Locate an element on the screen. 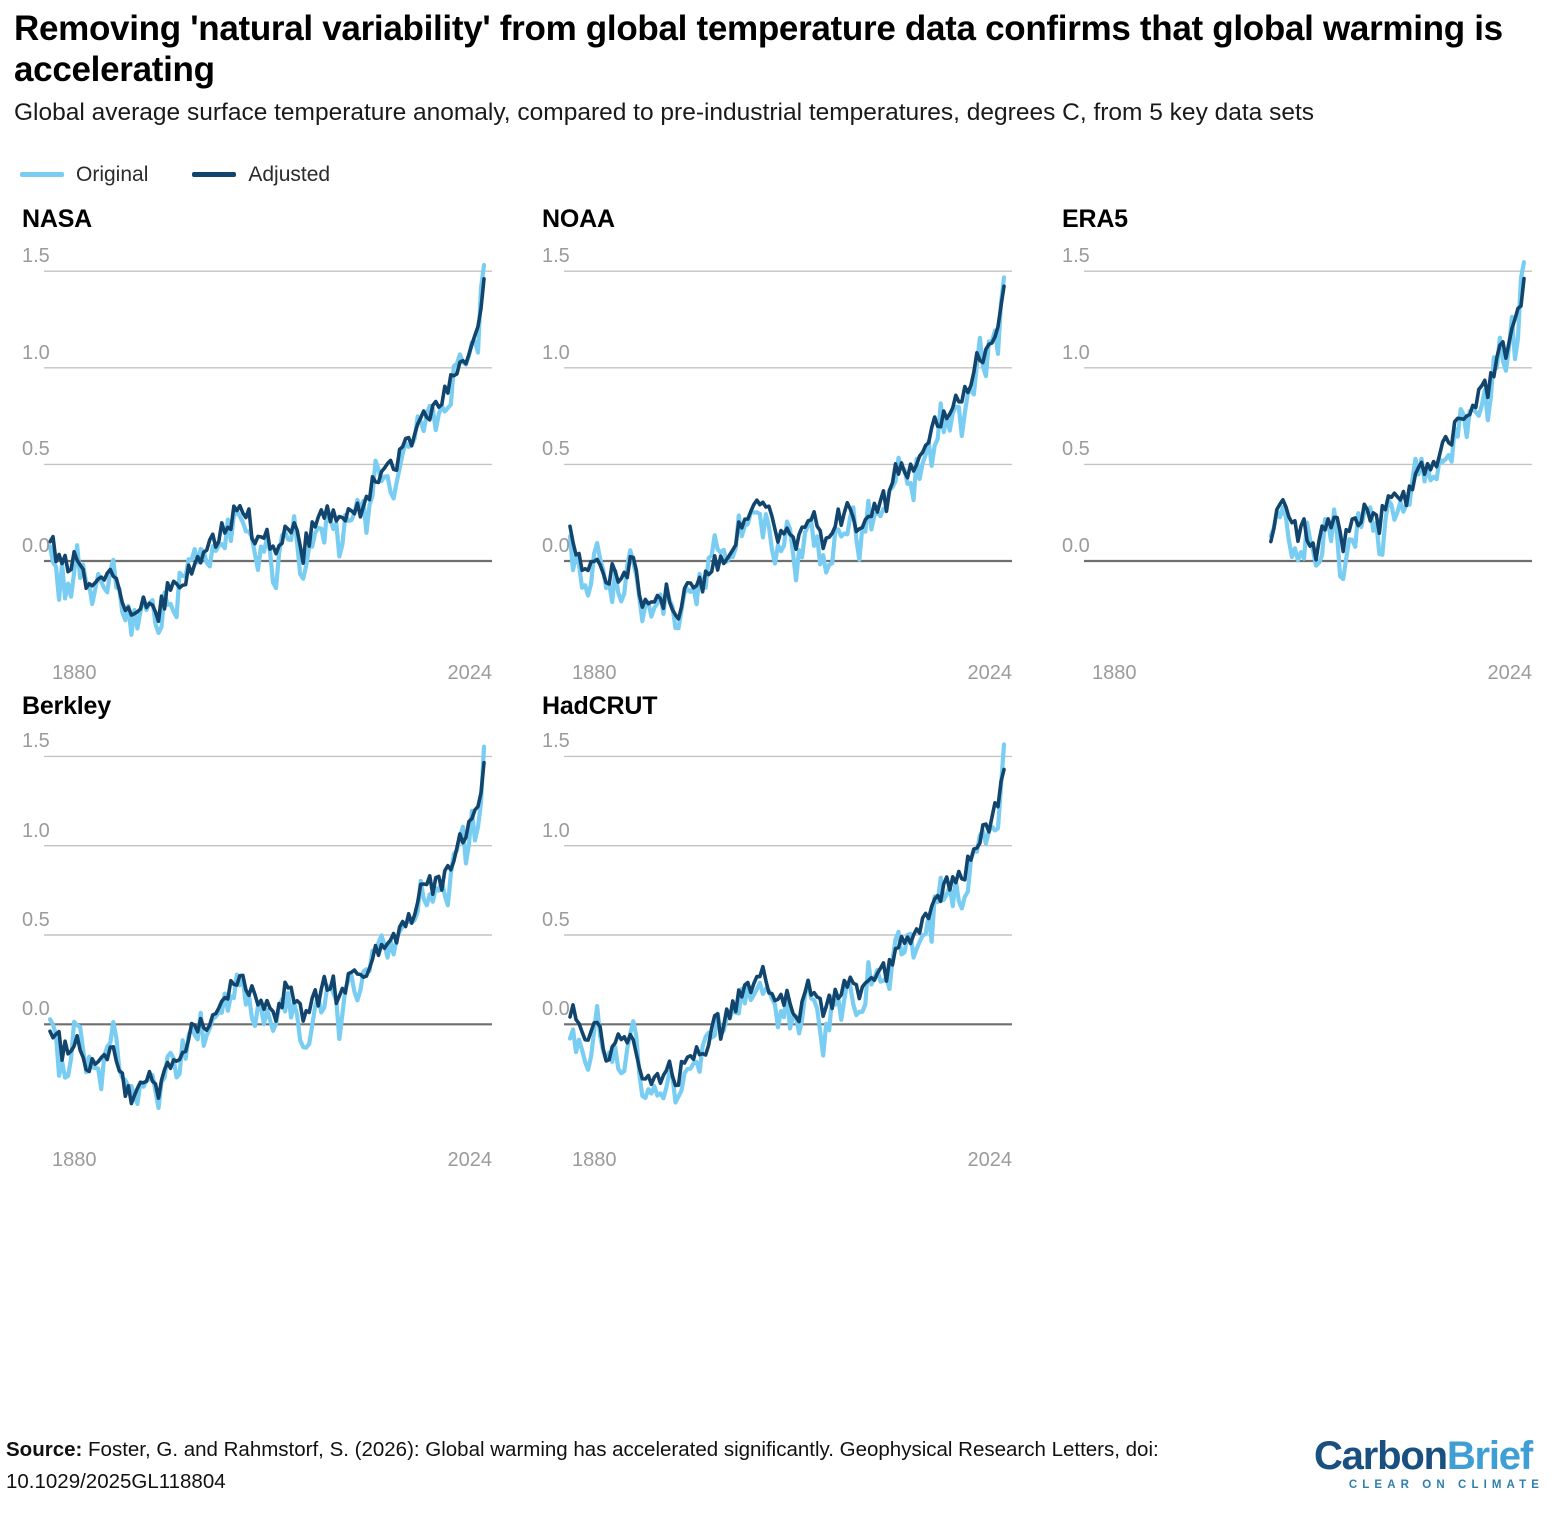 This screenshot has width=1560, height=1530. legend-swatch-adjusted is located at coordinates (214, 175).